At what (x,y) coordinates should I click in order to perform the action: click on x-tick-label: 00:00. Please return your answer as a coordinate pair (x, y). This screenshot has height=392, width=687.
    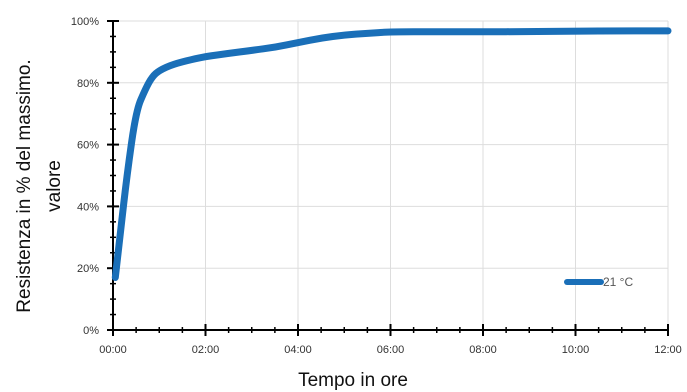
    Looking at the image, I should click on (113, 350).